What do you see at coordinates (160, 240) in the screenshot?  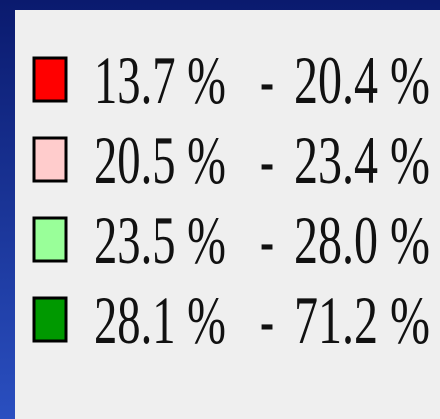 I see `range-from: 23.5 %` at bounding box center [160, 240].